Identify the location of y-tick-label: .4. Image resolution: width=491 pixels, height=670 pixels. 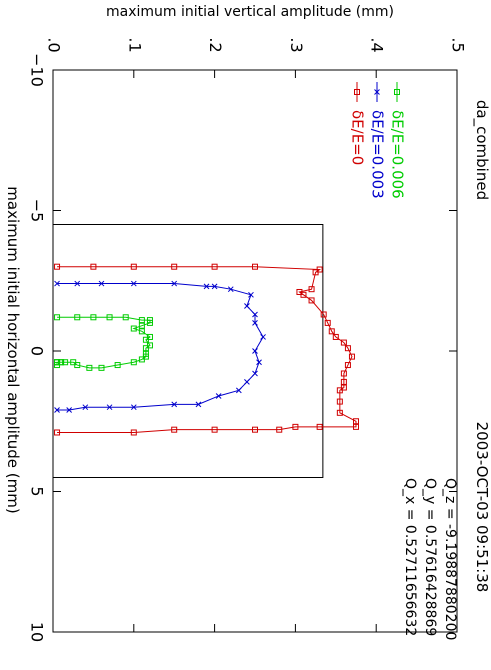
(377, 44).